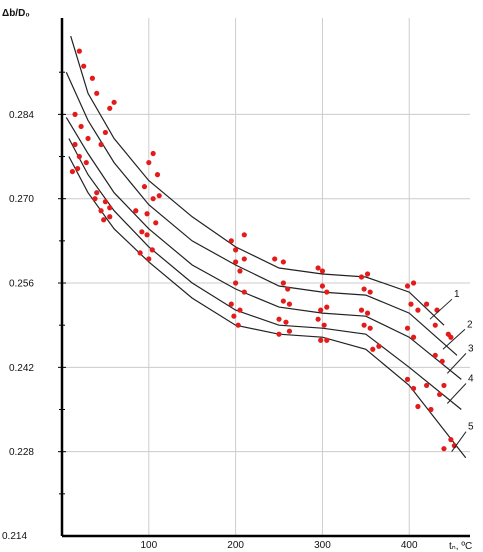 The width and height of the screenshot is (483, 552). Describe the element at coordinates (470, 324) in the screenshot. I see `curve-label-2: 2` at that location.